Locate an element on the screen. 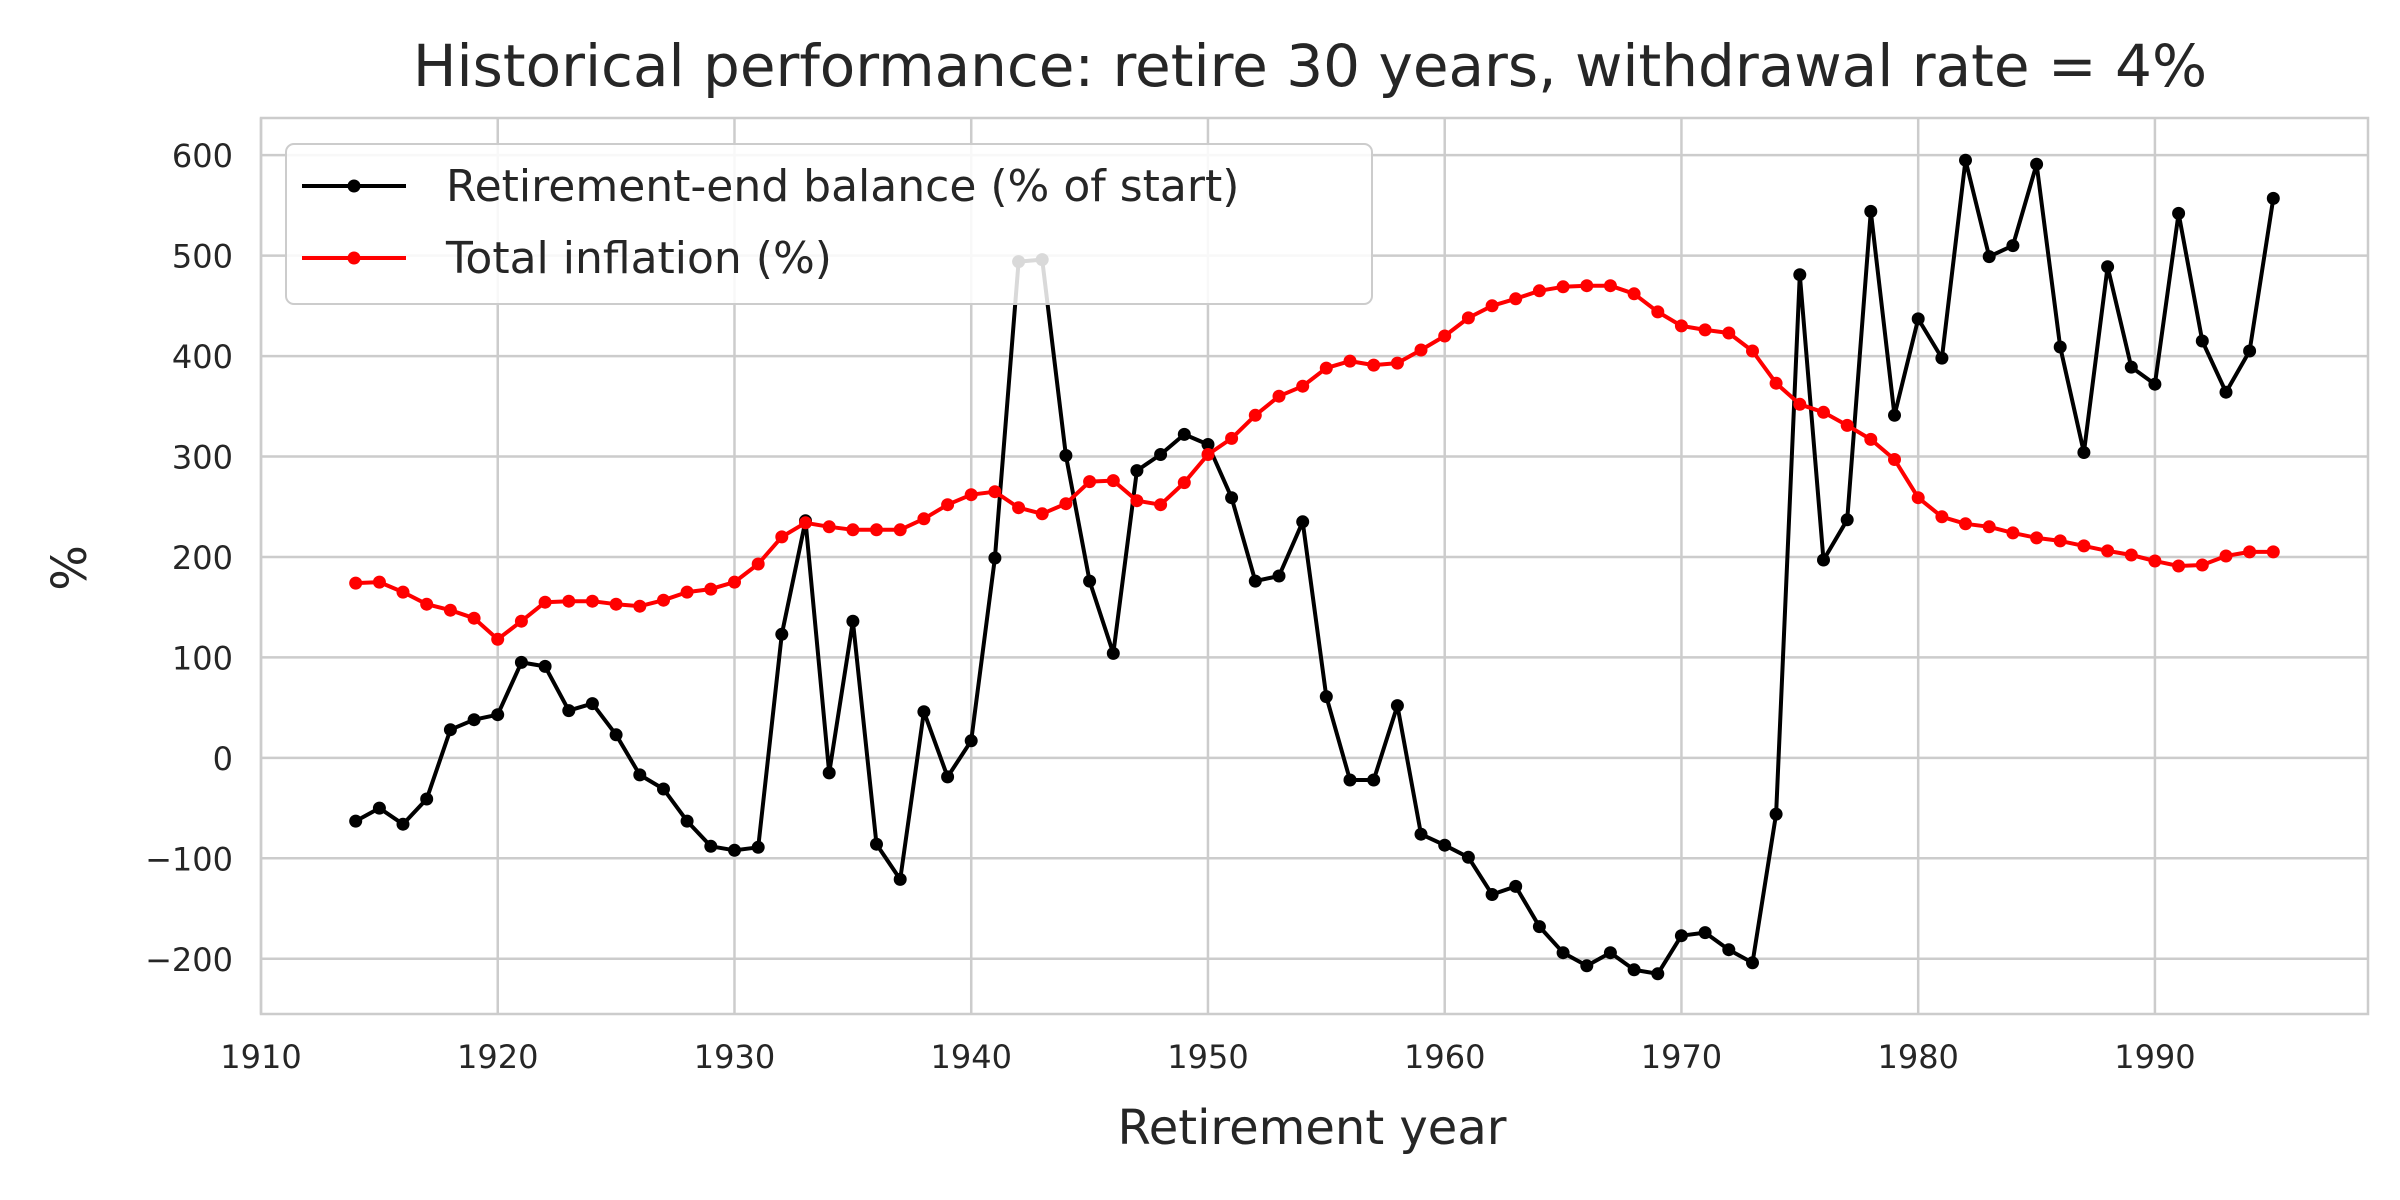  y-tick-label: 200 is located at coordinates (202, 558).